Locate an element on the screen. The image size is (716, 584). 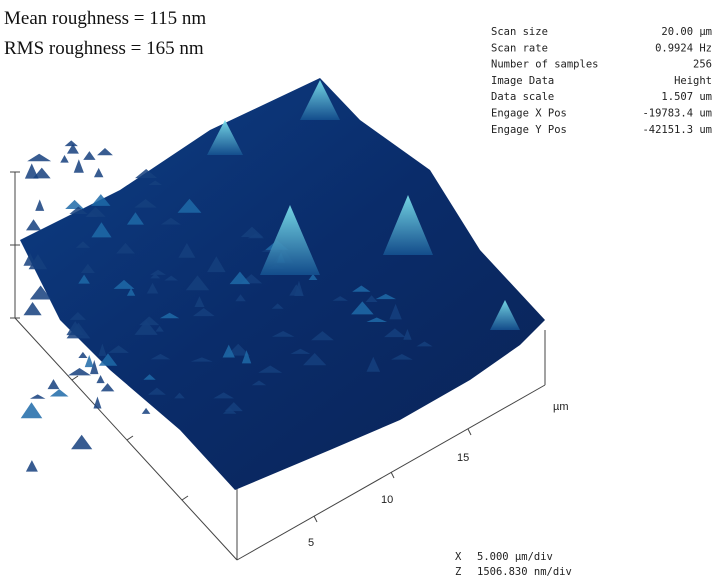
param-name: Image Data is located at coordinates (522, 81).